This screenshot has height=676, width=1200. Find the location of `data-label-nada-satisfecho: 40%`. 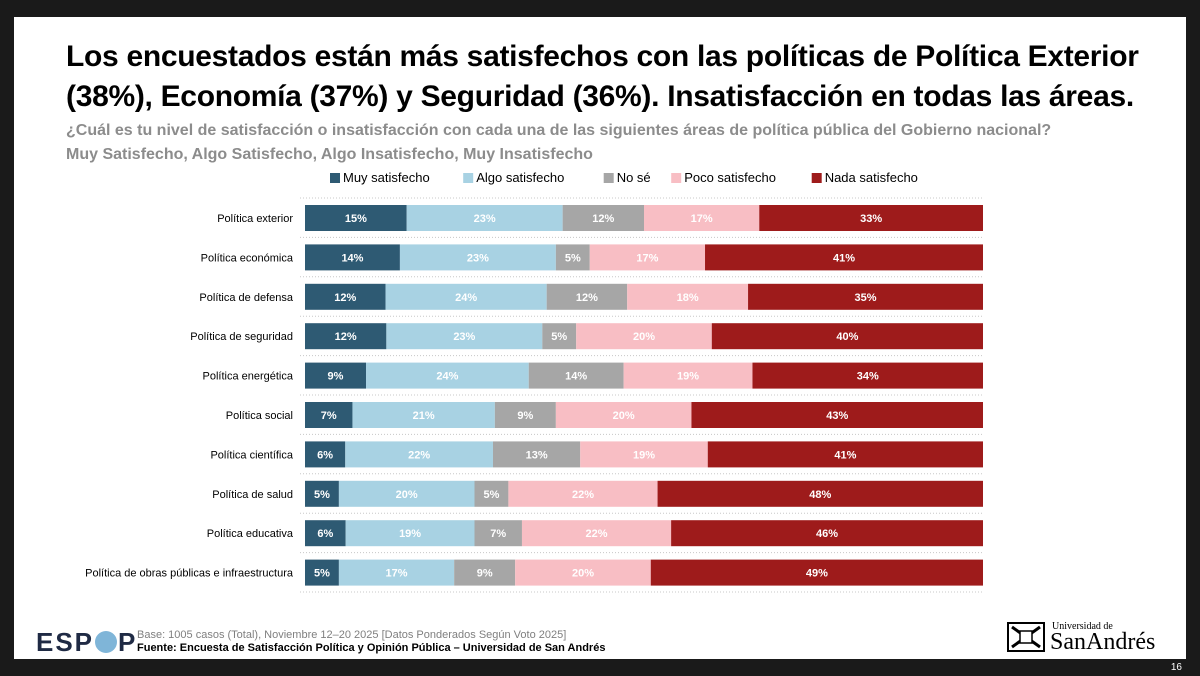

data-label-nada-satisfecho: 40% is located at coordinates (847, 337).